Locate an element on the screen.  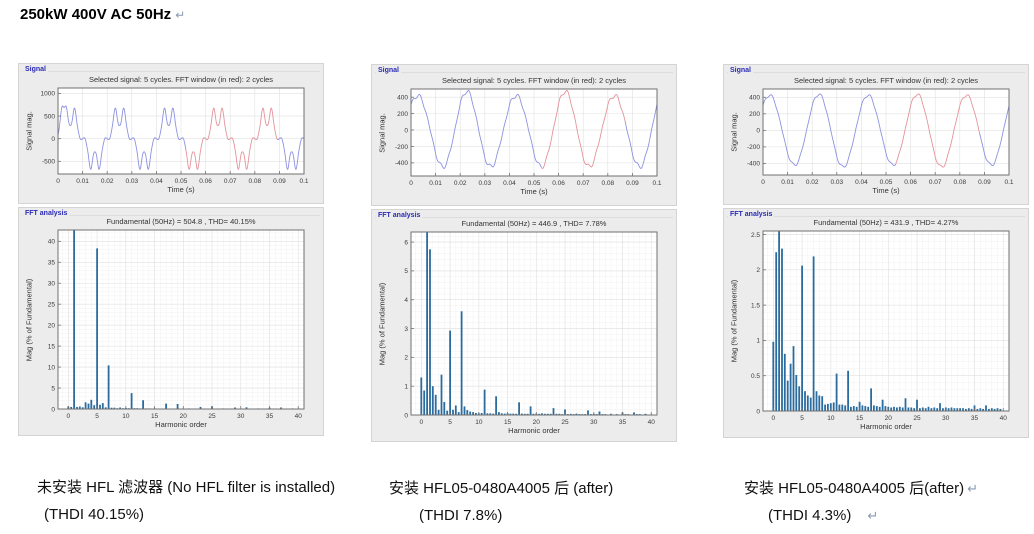
fft-harmonics-chart-2: 0 5 10 15 20 25 30 35 40 0 1 2 3 4 5 6 is located at coordinates (531, 328).